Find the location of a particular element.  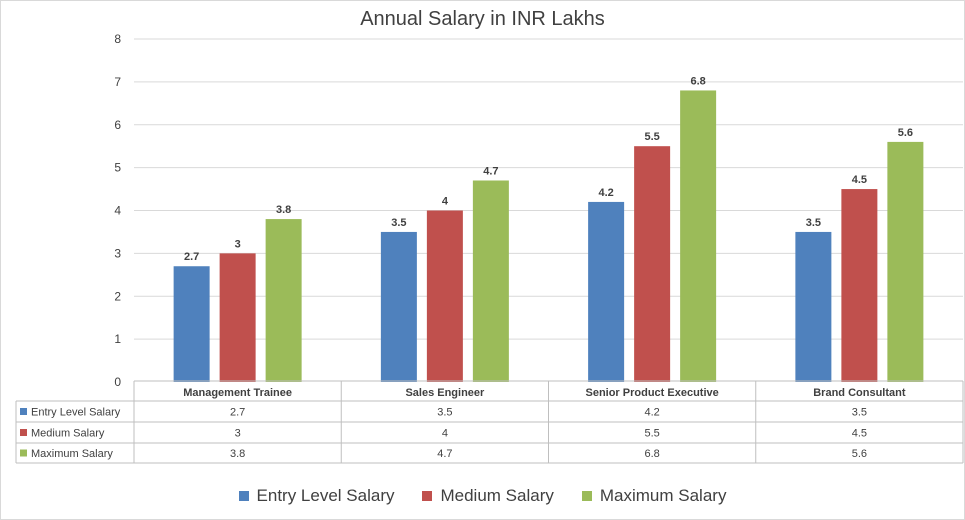

legend-item: Entry Level Salary is located at coordinates (316, 496).